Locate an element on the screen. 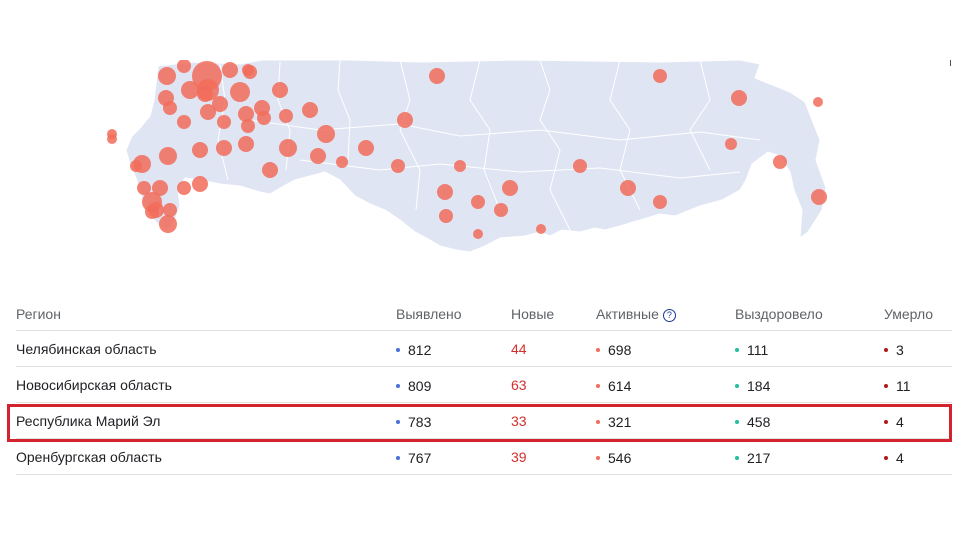 Image resolution: width=953 pixels, height=538 pixels. table-row: Новосибирская область 809 63 614 184 11 is located at coordinates (484, 384).